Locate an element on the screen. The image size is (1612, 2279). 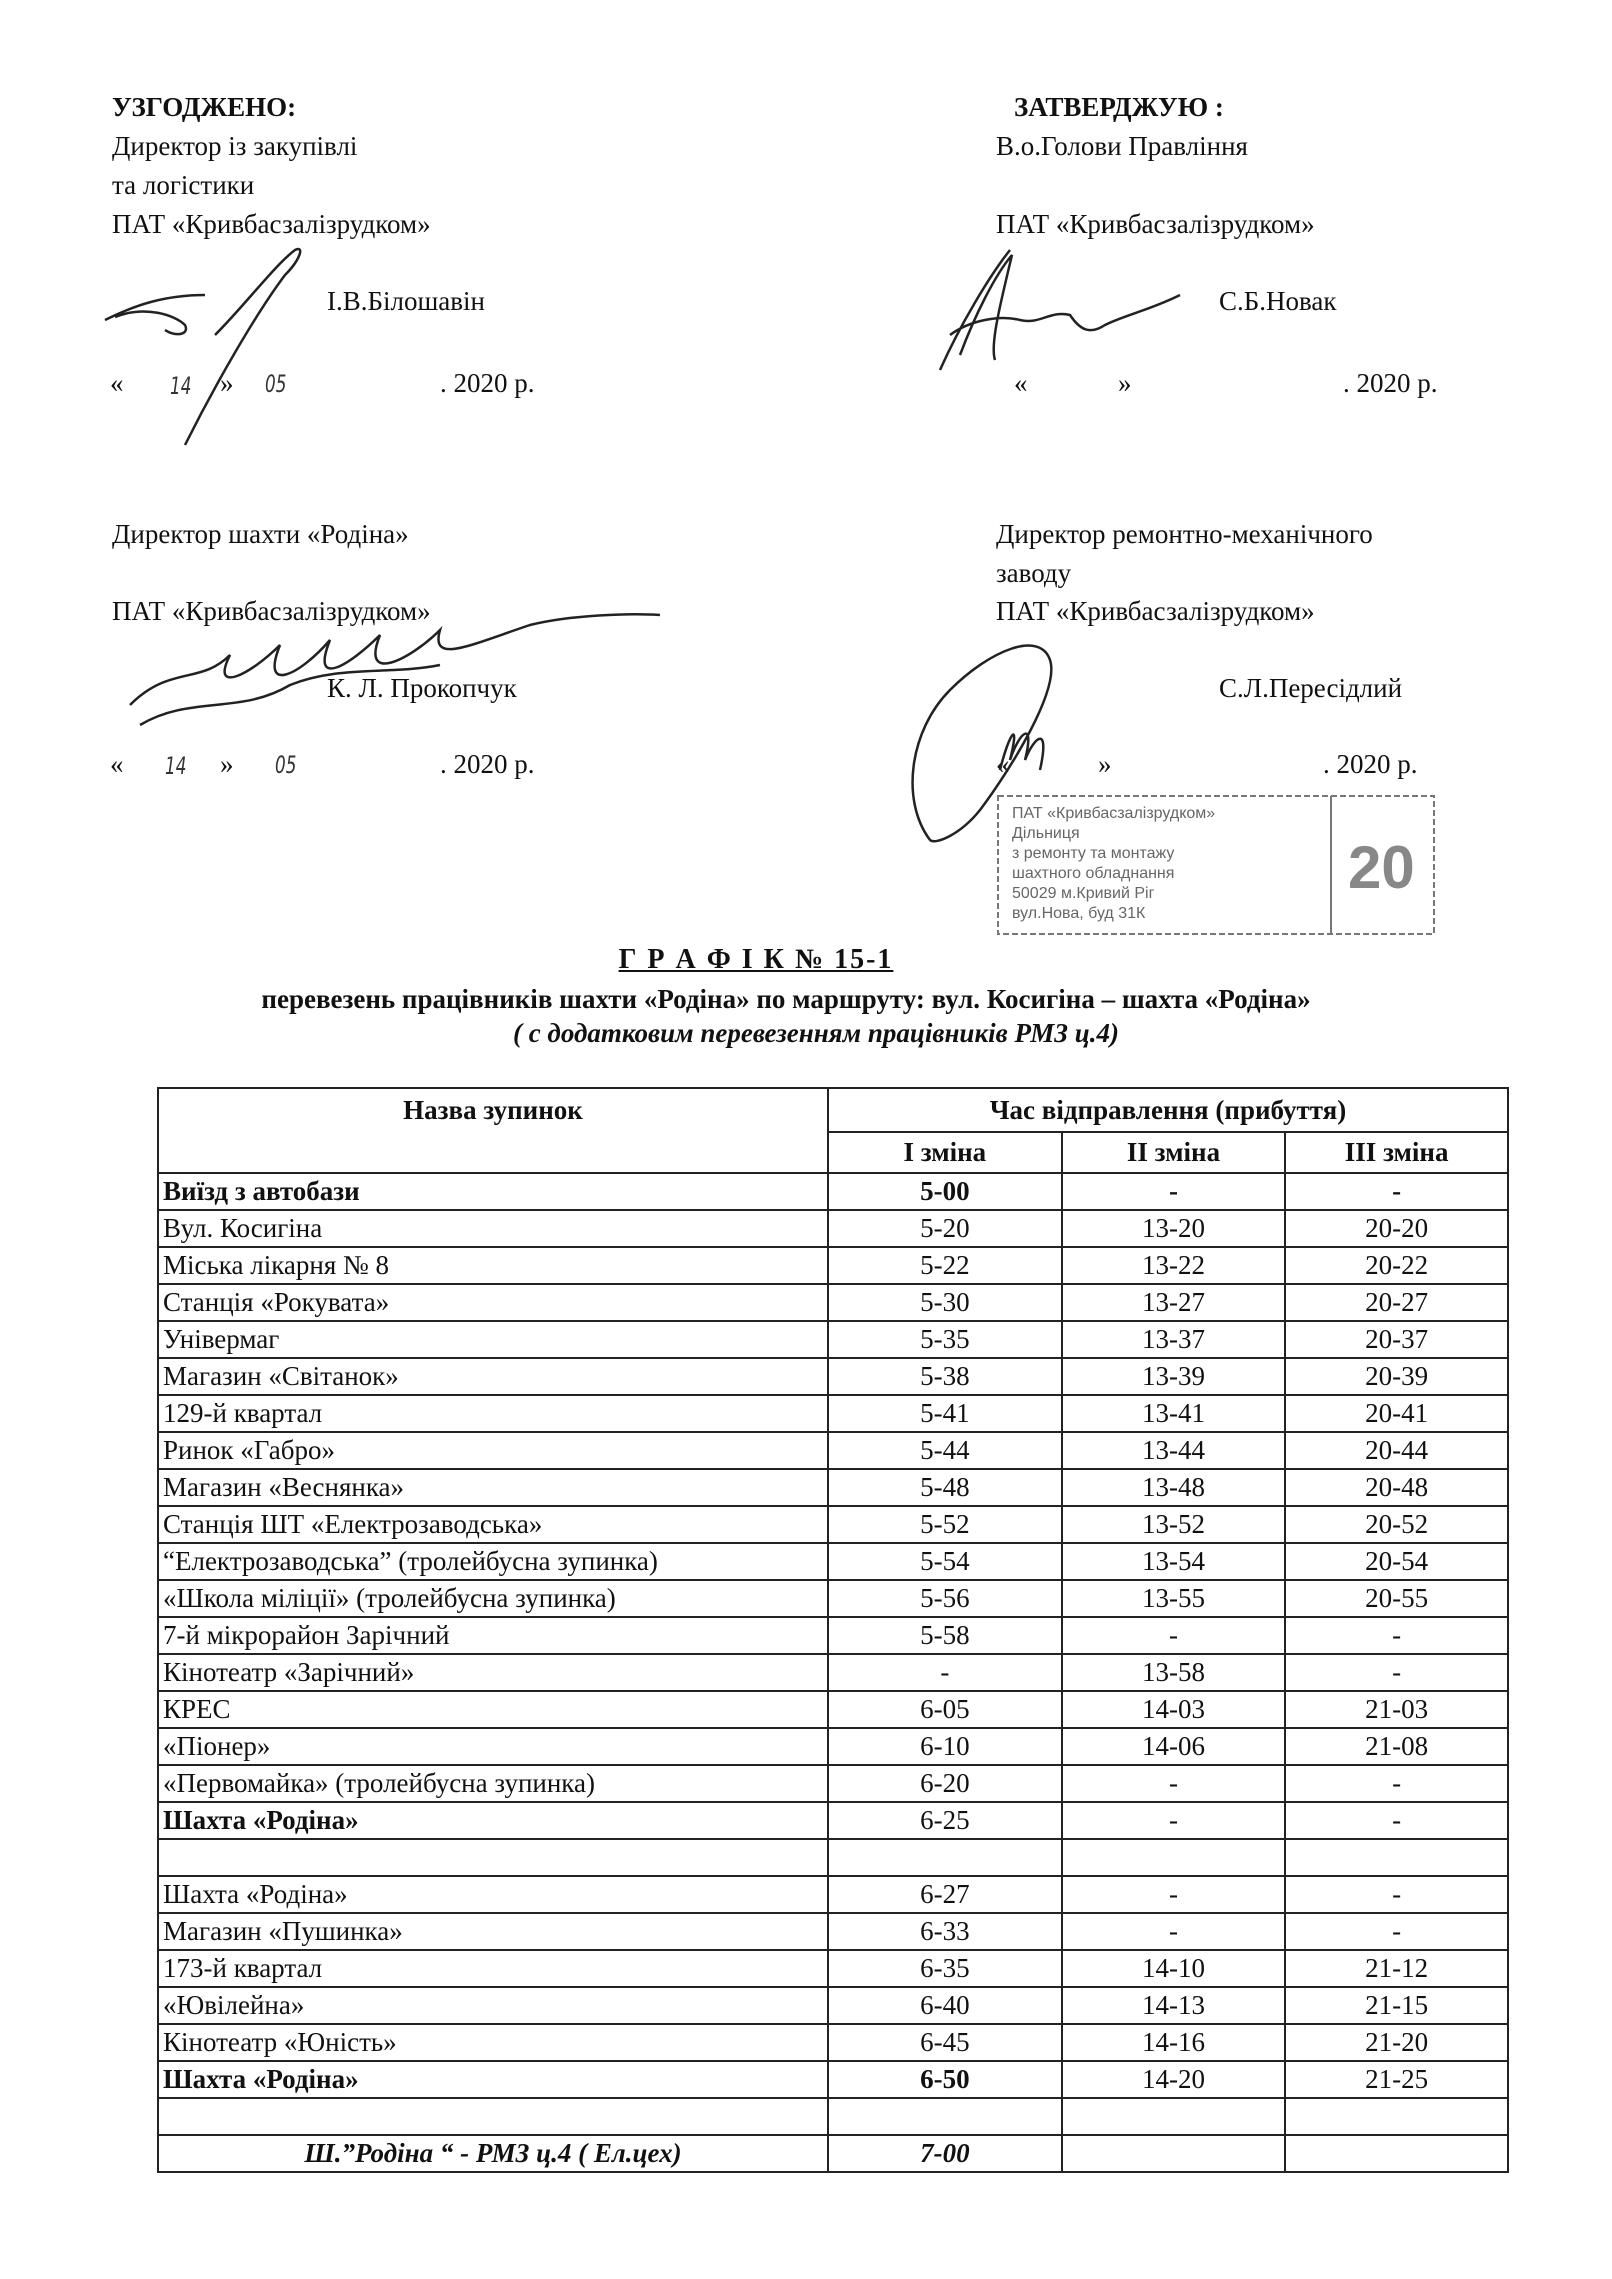
shift-2-time: 13-44 is located at coordinates (1173, 1450).